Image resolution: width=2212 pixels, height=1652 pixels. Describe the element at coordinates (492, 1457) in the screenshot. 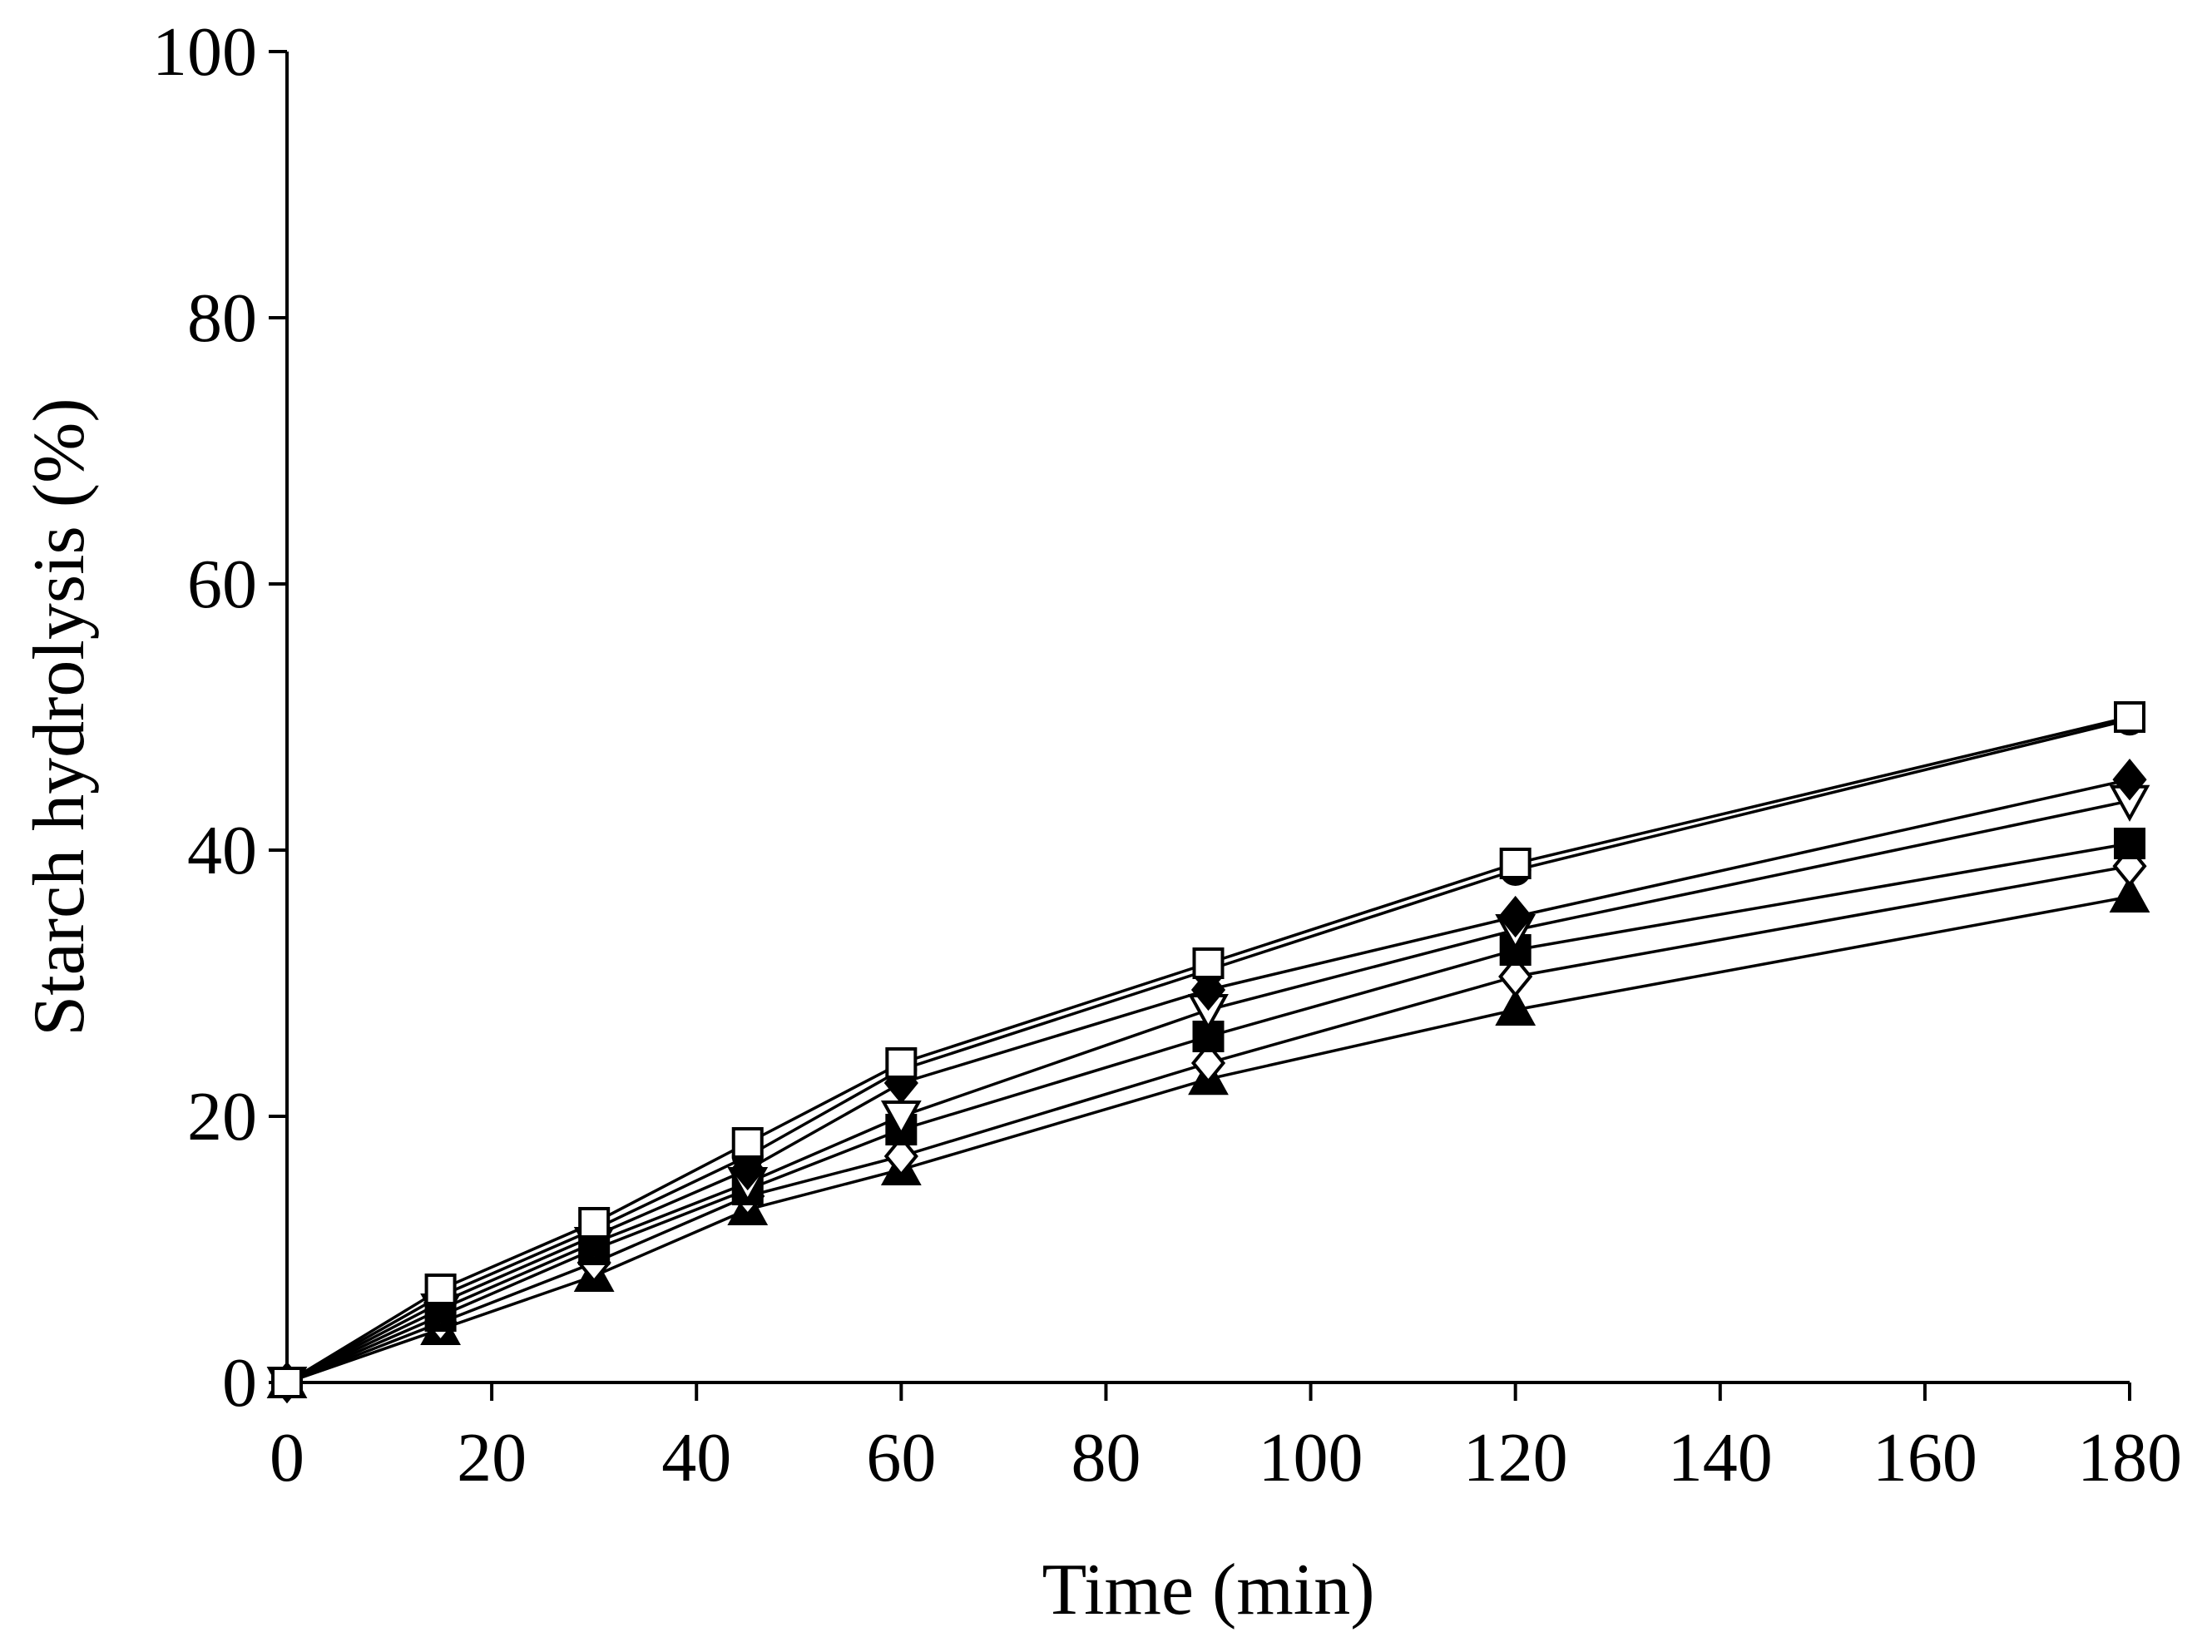

I see `x-tick-label: 20` at that location.